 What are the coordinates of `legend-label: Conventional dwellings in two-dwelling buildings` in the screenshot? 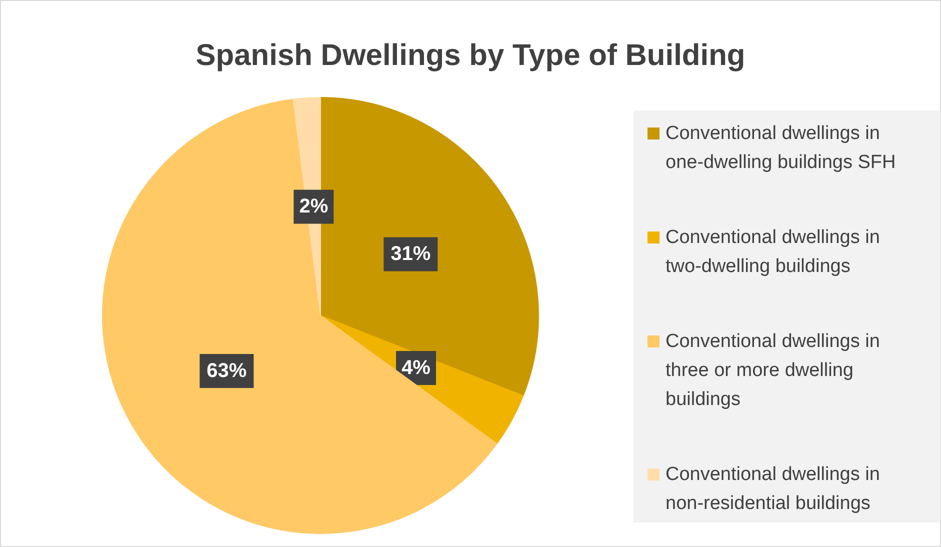 It's located at (773, 252).